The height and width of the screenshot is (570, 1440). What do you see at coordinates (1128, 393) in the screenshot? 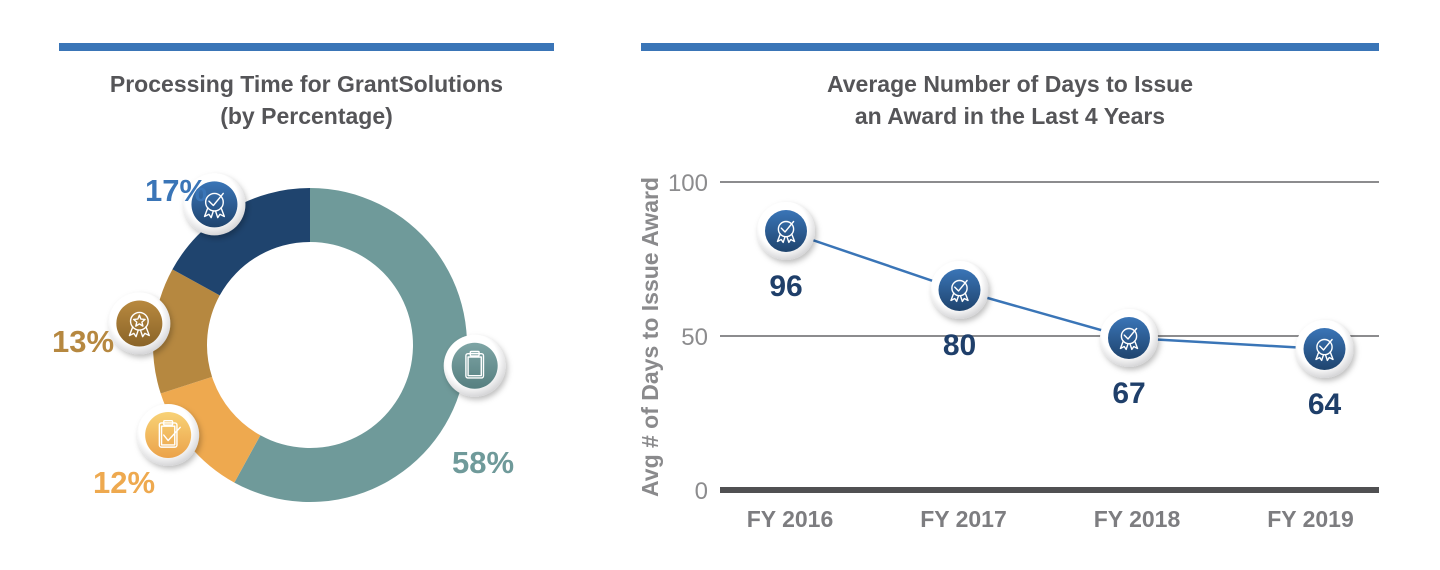
I see `data-point-label: 67` at bounding box center [1128, 393].